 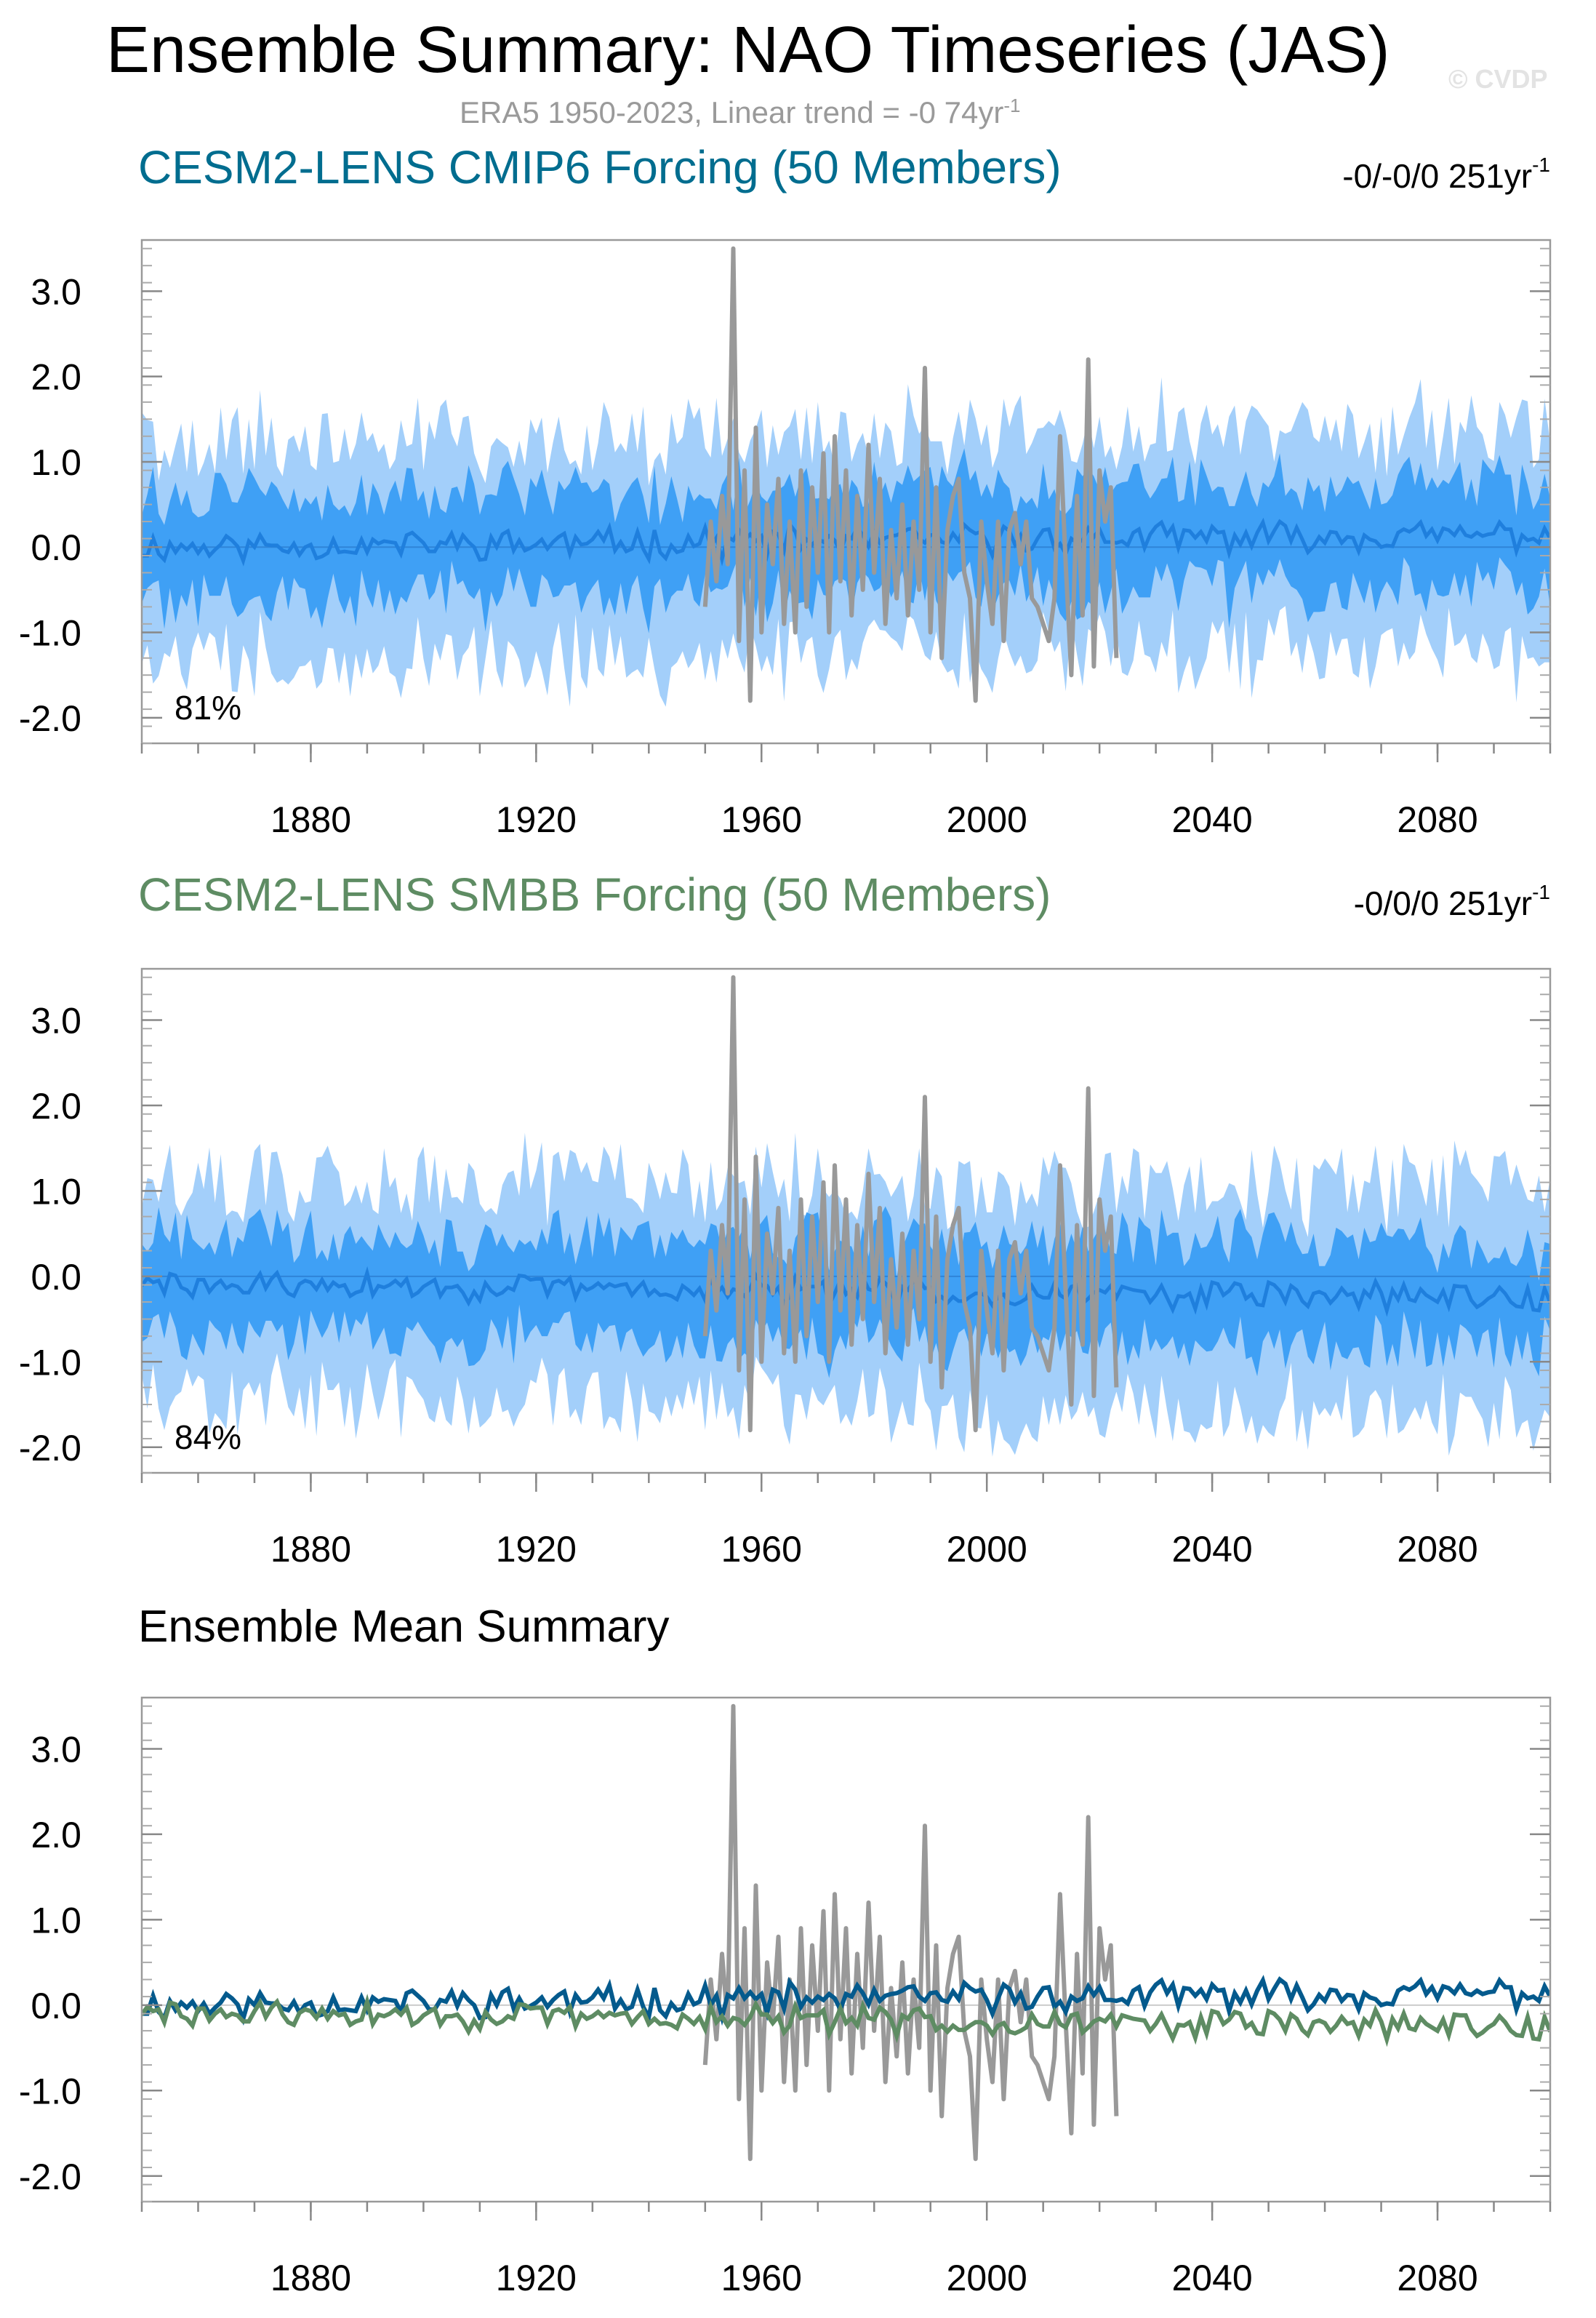 What do you see at coordinates (208, 1437) in the screenshot?
I see `percent-label: 84%` at bounding box center [208, 1437].